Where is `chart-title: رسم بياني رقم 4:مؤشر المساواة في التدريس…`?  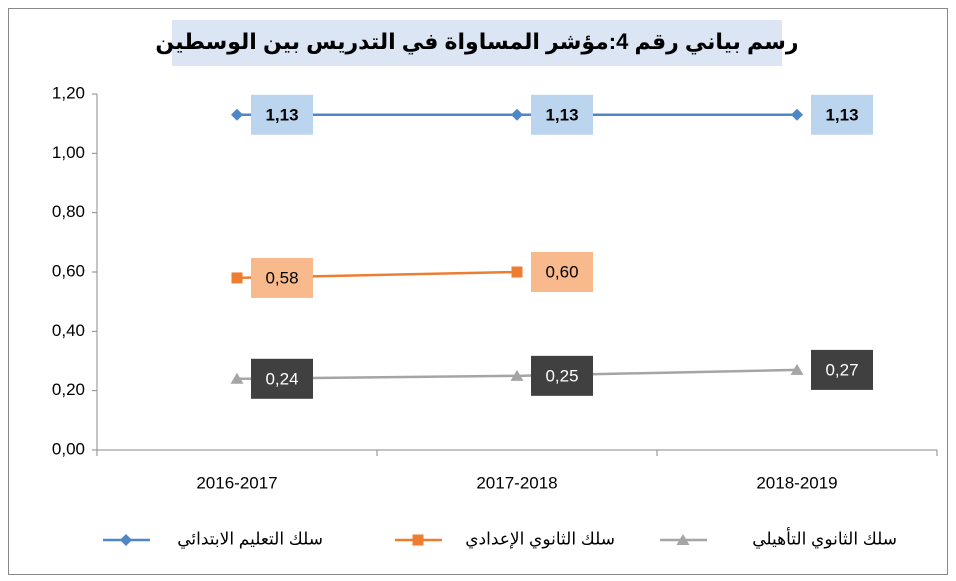 chart-title: رسم بياني رقم 4:مؤشر المساواة في التدريس… is located at coordinates (476, 42).